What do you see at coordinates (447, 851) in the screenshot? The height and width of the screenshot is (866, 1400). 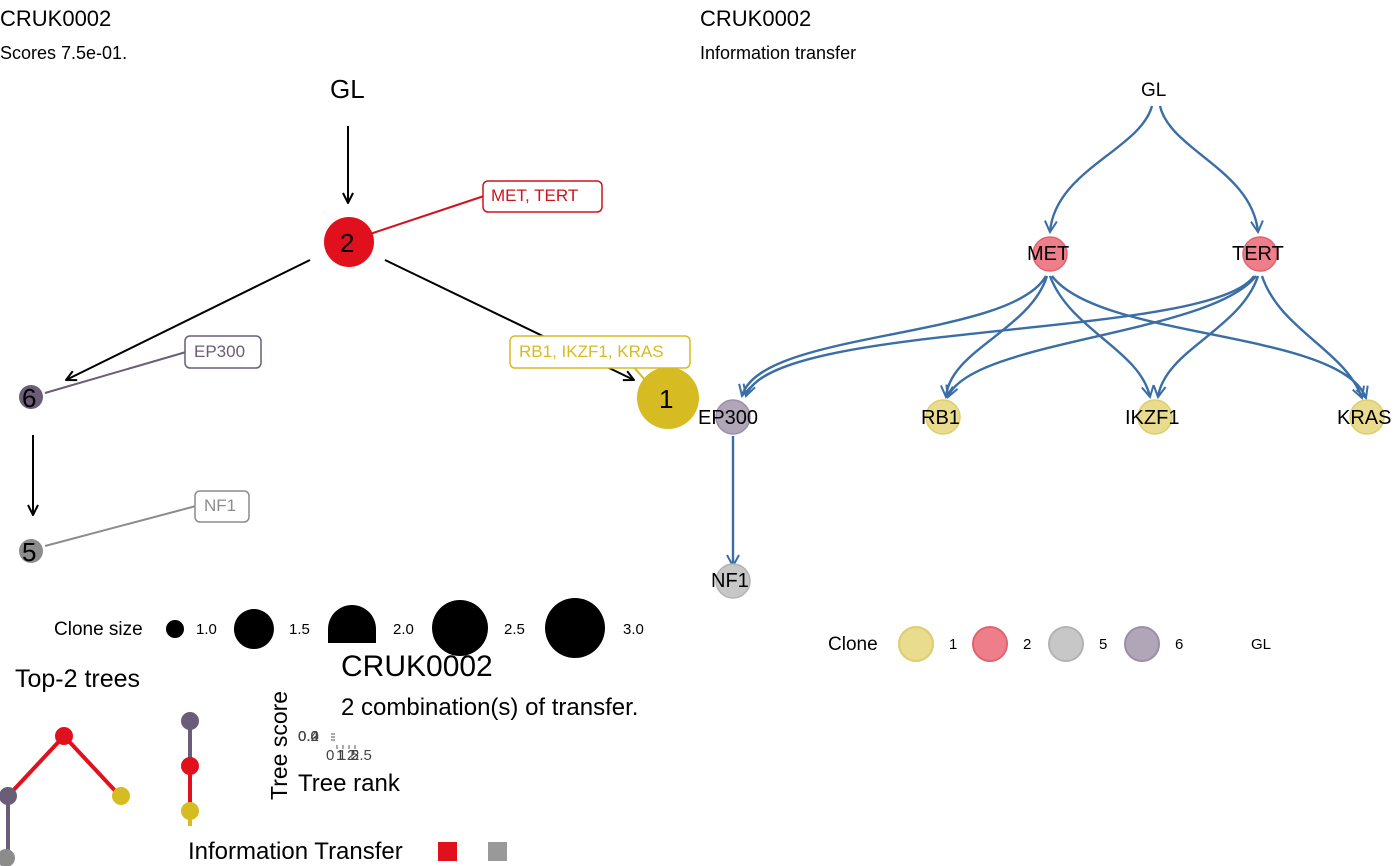 I see `info-transfer-swatch-red` at bounding box center [447, 851].